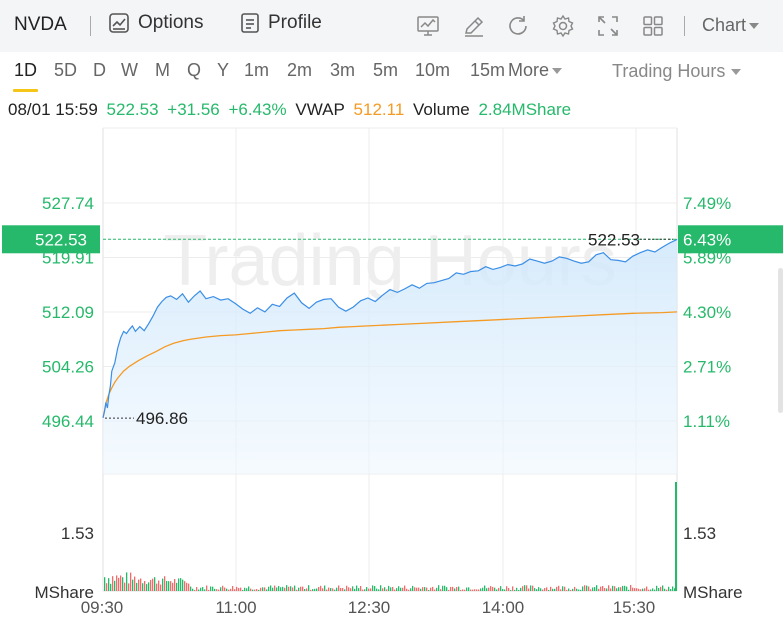 The width and height of the screenshot is (783, 622). I want to click on volume-tick-left: 1.53, so click(77, 533).